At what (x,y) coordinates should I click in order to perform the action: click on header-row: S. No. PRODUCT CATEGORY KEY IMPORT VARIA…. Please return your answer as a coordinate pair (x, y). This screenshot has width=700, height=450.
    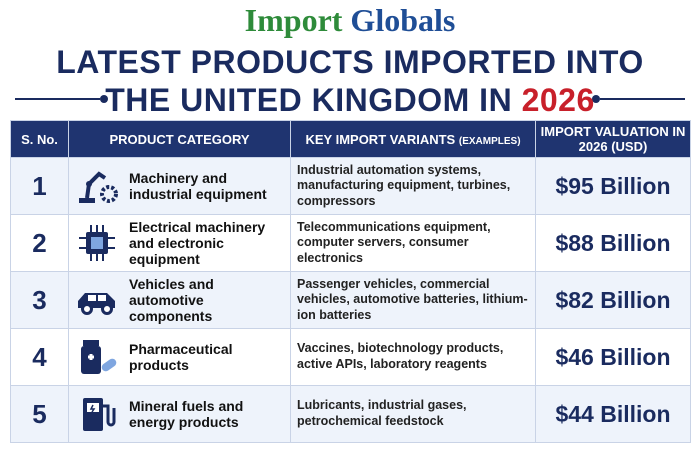
    Looking at the image, I should click on (350, 139).